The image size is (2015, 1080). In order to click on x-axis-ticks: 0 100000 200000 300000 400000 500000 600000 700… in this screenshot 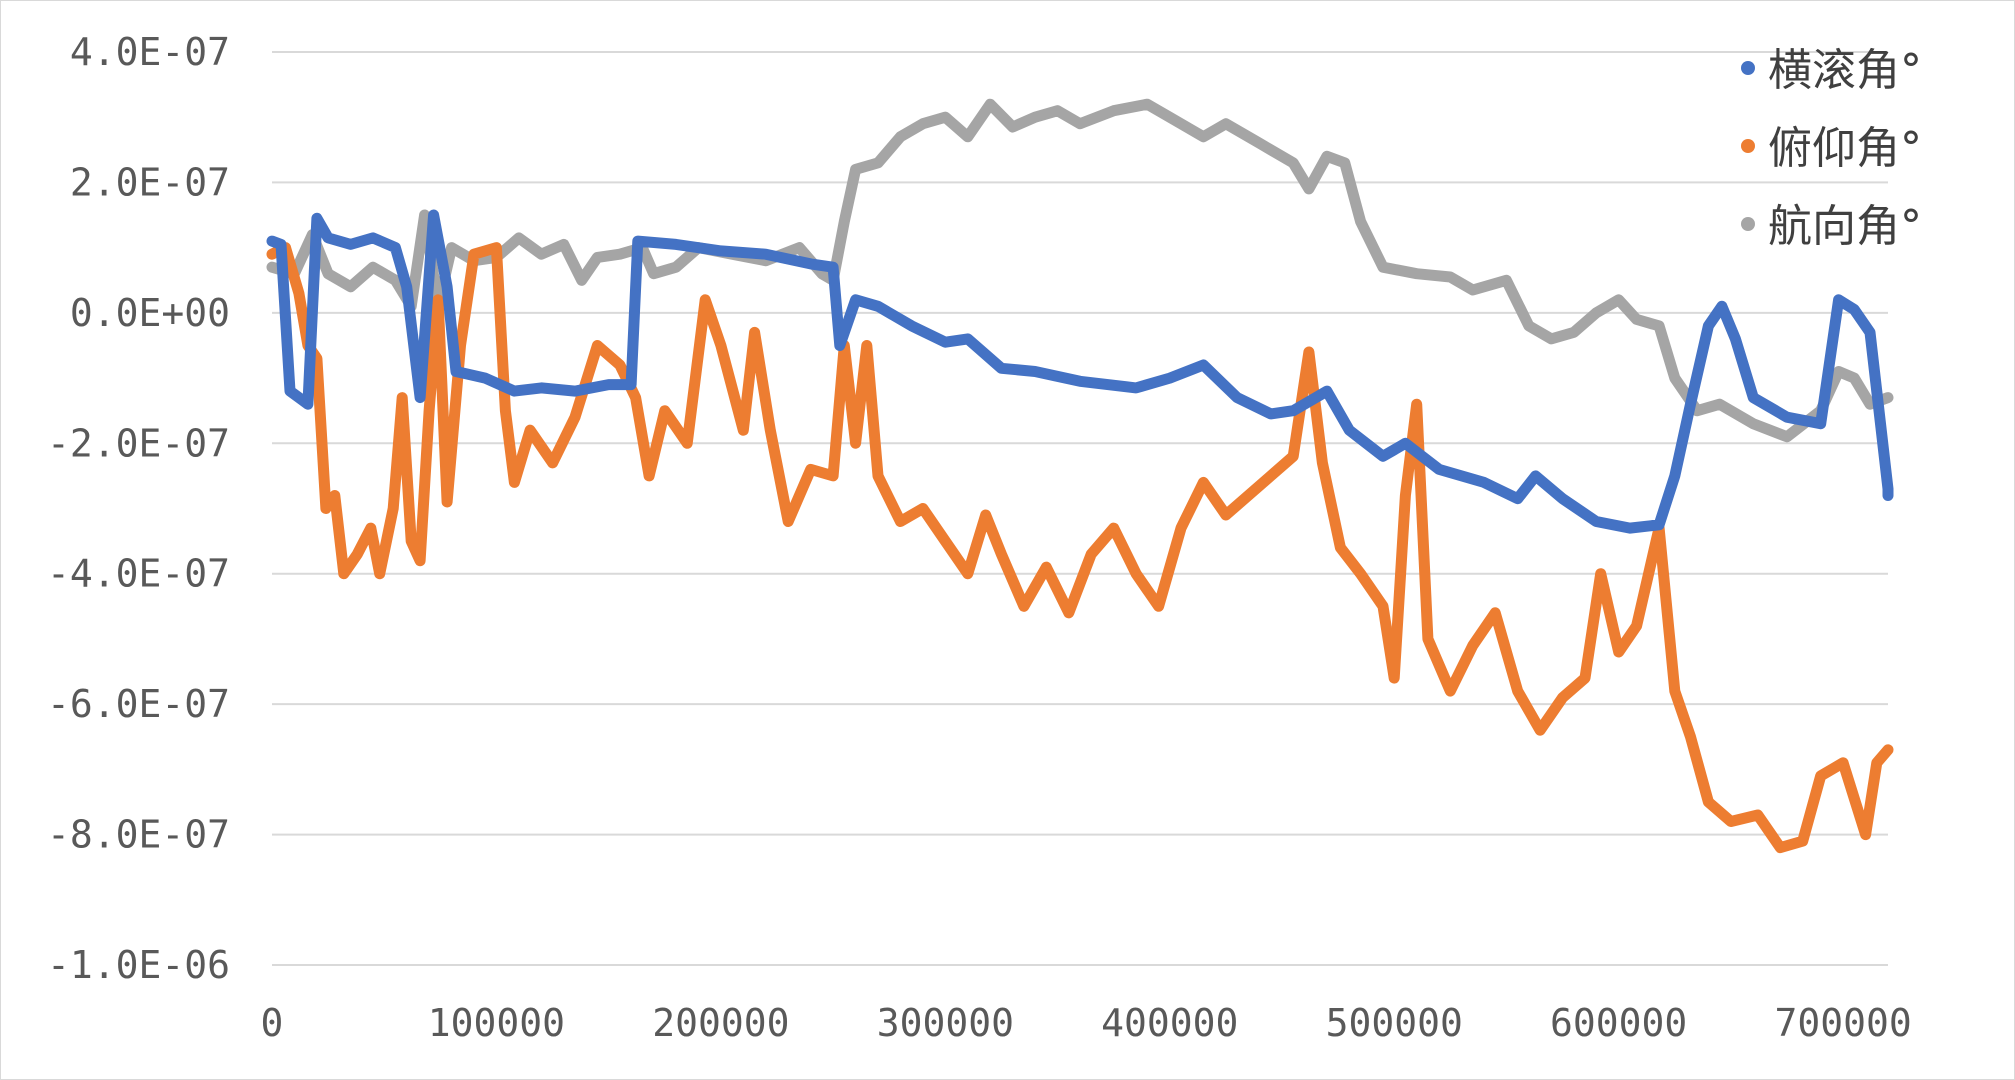, I will do `click(1086, 1023)`.